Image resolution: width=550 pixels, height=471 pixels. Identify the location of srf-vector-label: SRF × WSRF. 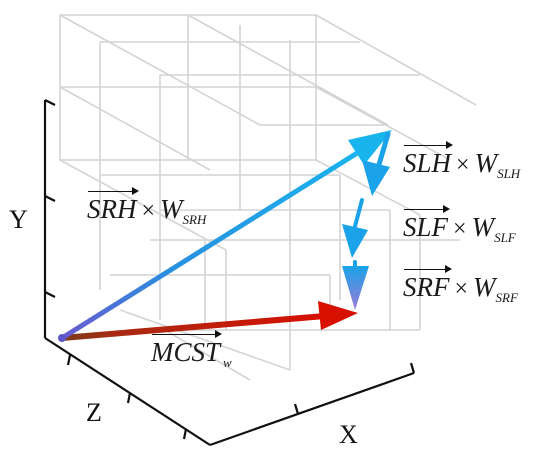
(460, 285).